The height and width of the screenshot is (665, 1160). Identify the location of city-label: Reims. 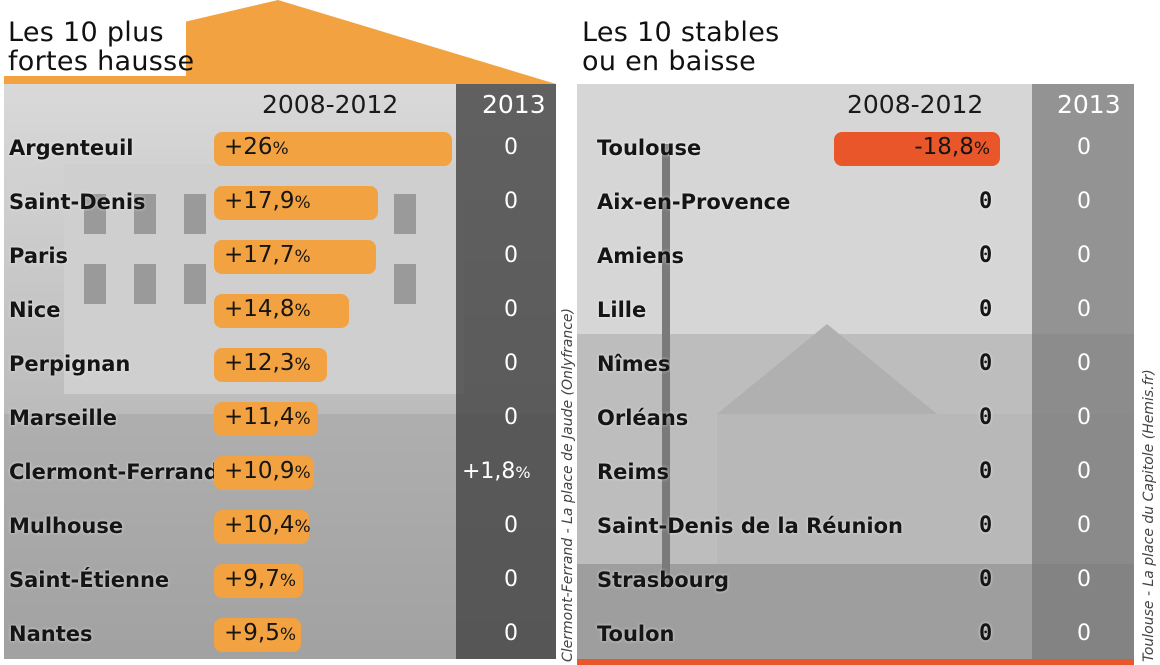
(633, 472).